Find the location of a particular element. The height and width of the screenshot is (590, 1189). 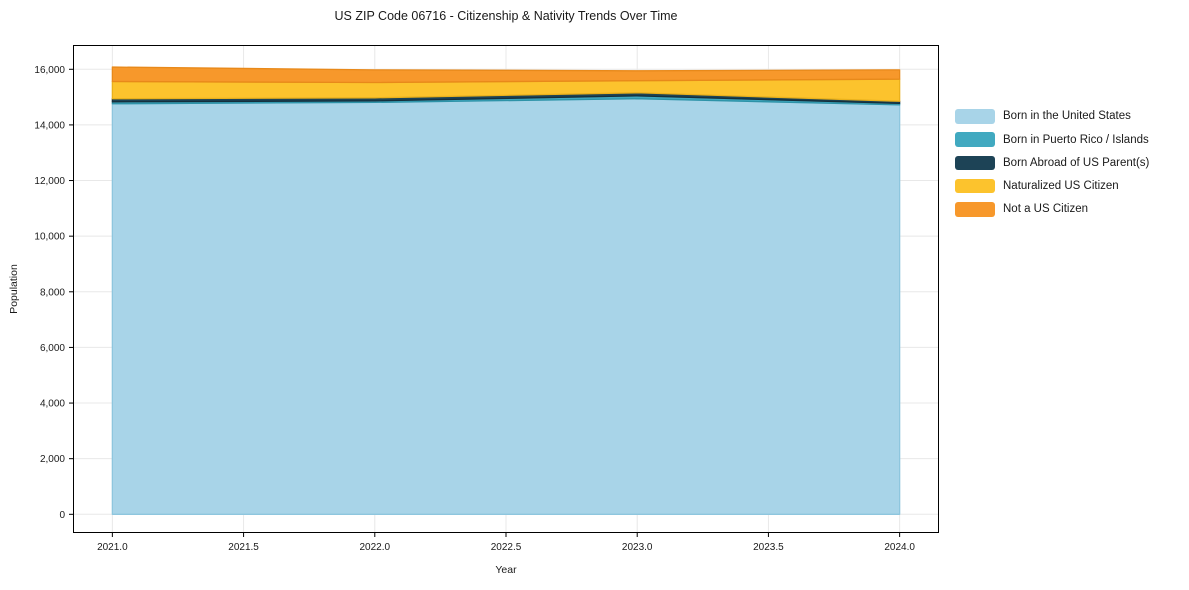

x-tick-label: 2022.0 is located at coordinates (374, 547).